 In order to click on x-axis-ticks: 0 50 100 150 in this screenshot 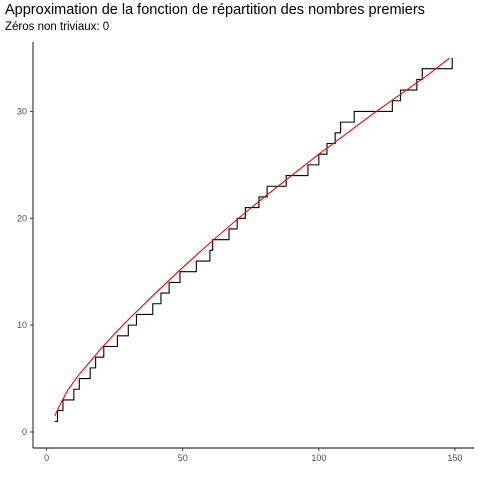, I will do `click(253, 455)`.